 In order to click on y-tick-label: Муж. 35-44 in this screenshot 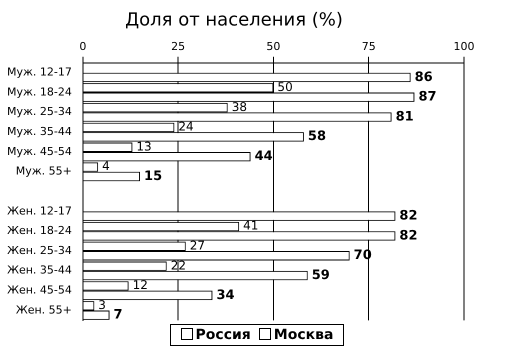, I will do `click(39, 131)`.